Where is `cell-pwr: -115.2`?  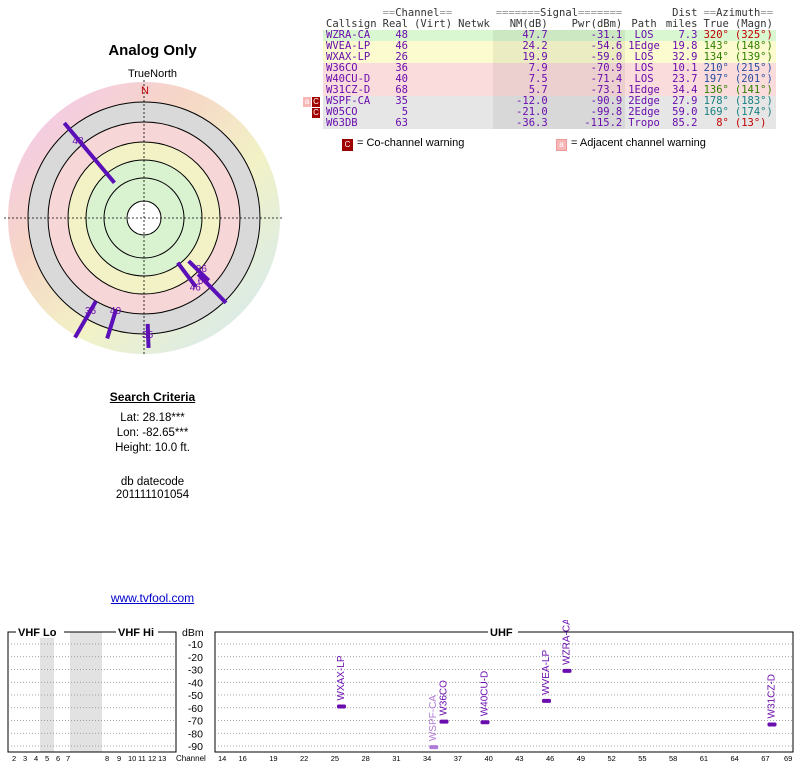
cell-pwr: -115.2 is located at coordinates (588, 123).